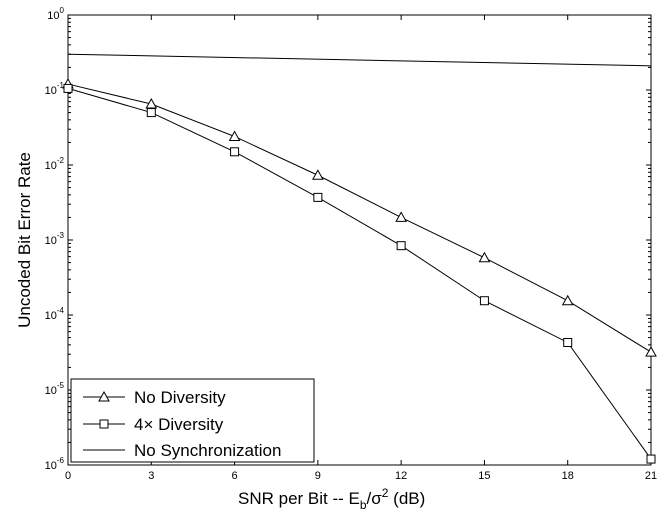 Image resolution: width=668 pixels, height=522 pixels. I want to click on legend-box, so click(192, 420).